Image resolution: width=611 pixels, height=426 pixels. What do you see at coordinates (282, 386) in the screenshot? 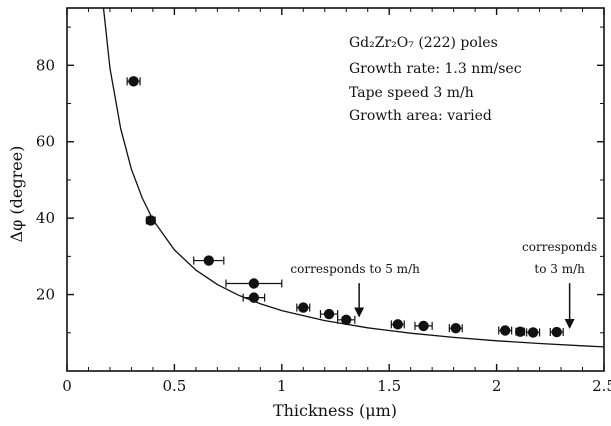
I see `x-tick-label: 1` at bounding box center [282, 386].